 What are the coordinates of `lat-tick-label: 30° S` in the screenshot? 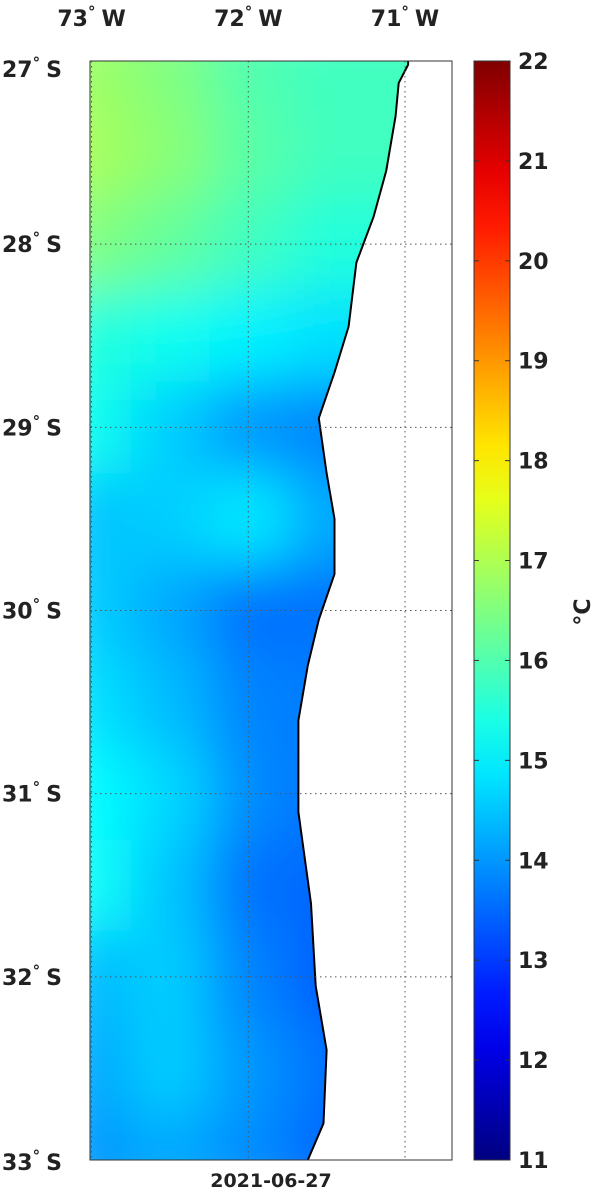 It's located at (32, 610).